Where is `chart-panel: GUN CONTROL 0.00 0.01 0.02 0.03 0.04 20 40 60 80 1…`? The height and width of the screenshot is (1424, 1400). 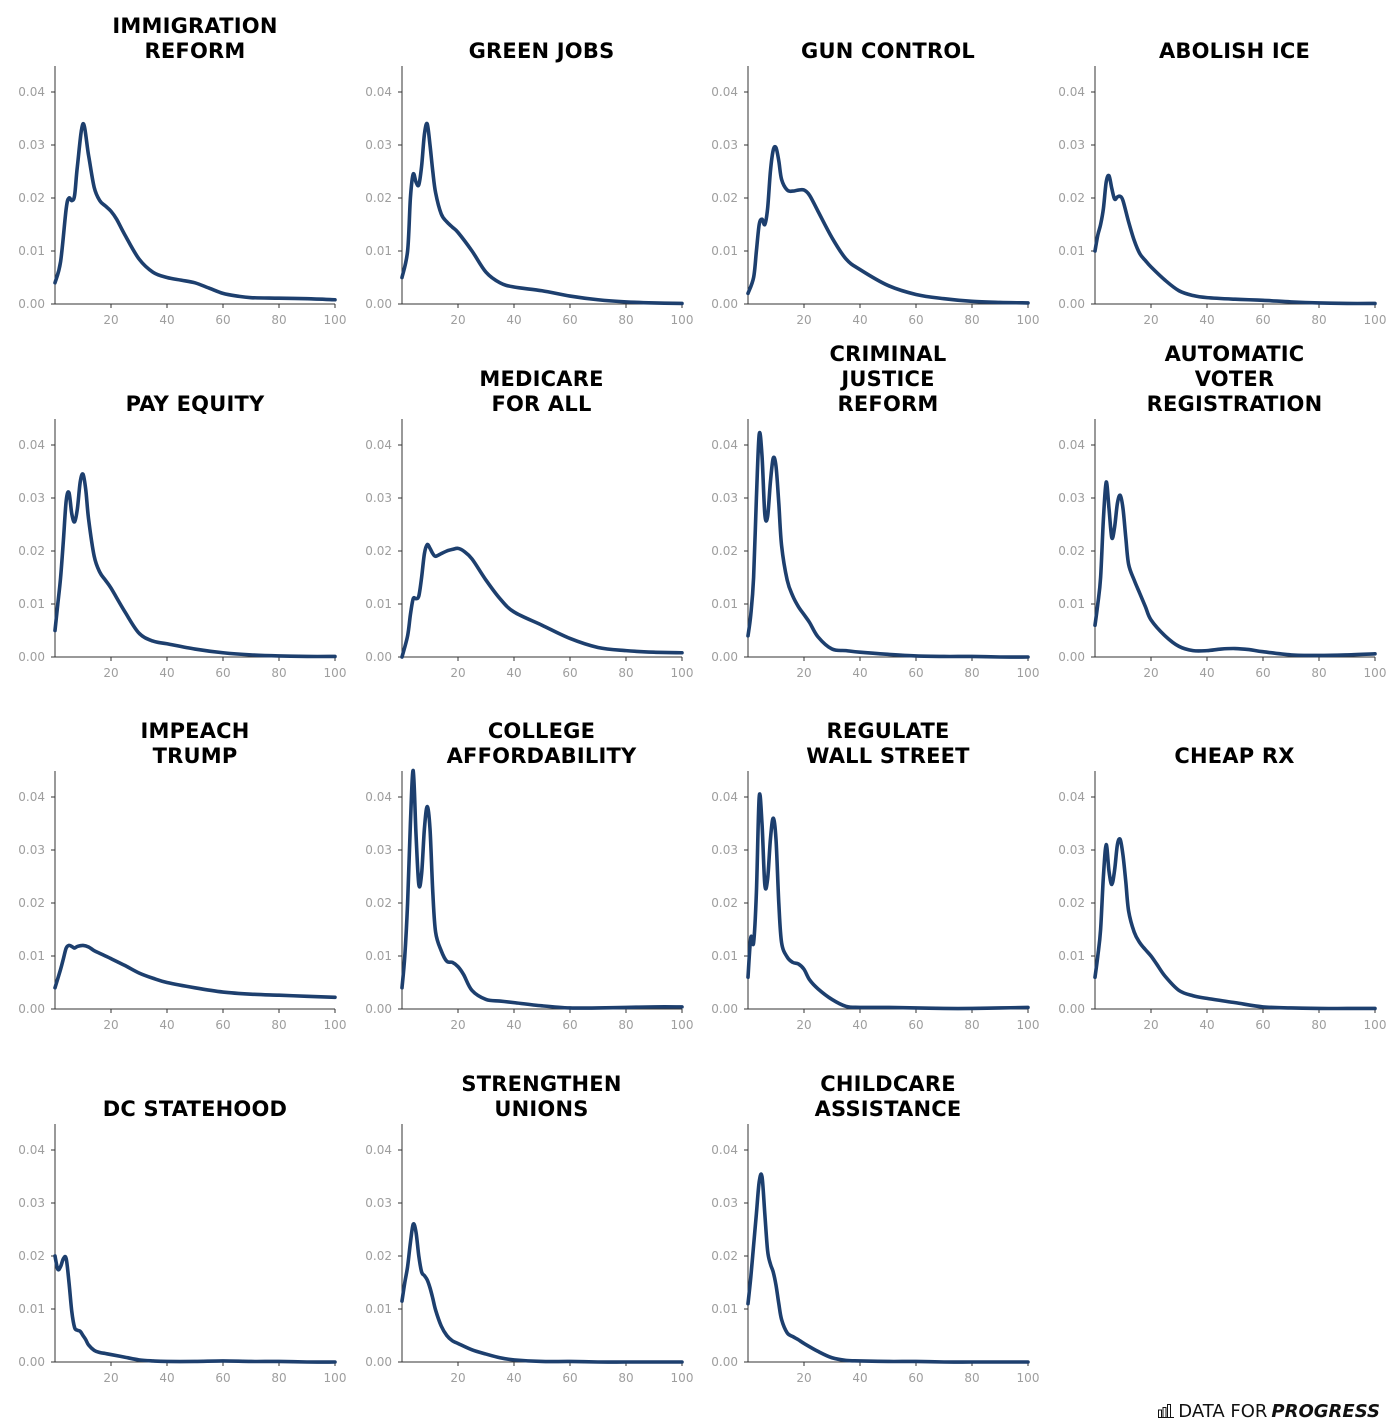 chart-panel: GUN CONTROL 0.00 0.01 0.02 0.03 0.04 20 40 60 80 1… is located at coordinates (868, 176).